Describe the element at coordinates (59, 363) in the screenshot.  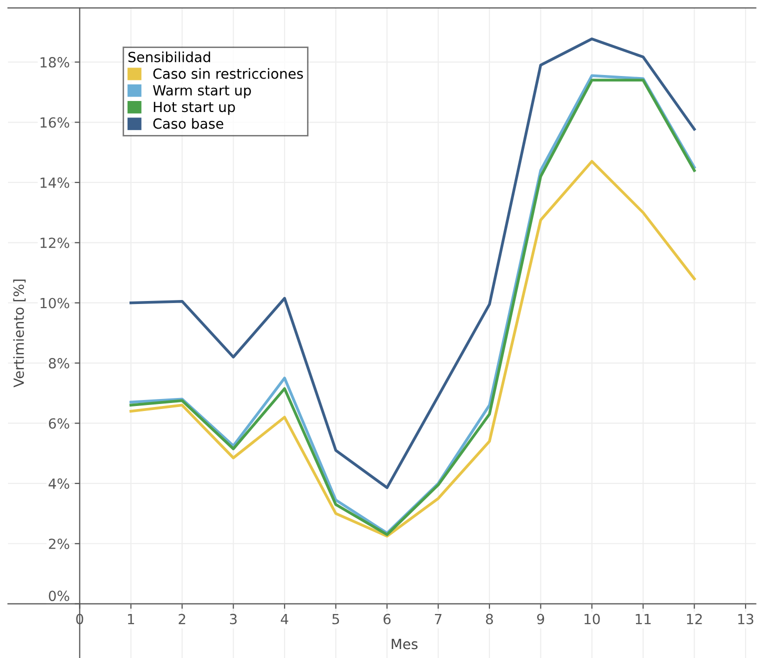
I see `y-tick-label: 8%` at that location.